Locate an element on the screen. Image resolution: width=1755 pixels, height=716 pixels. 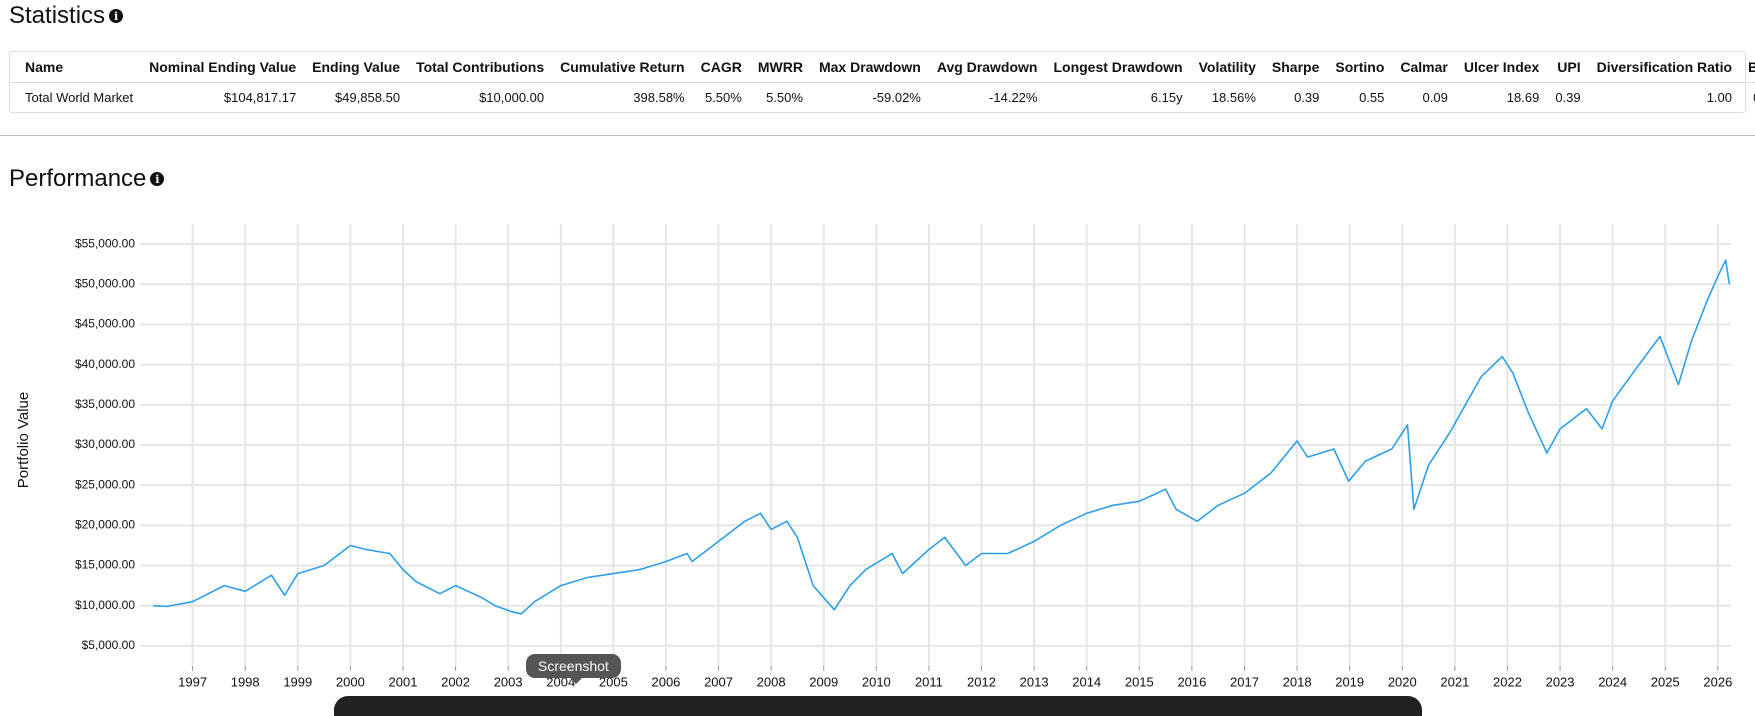
column-header: Beta is located at coordinates (1747, 67).